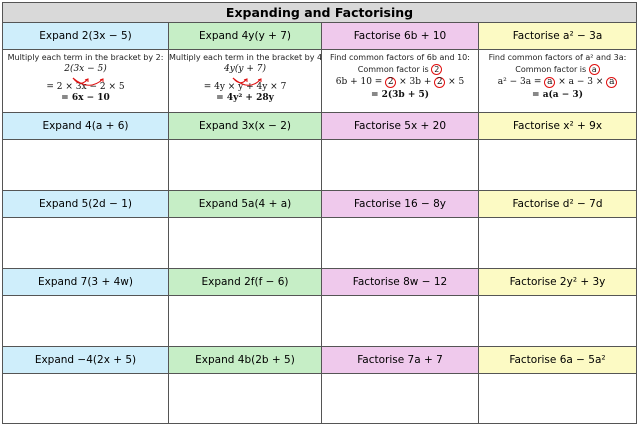  Describe the element at coordinates (359, 82) in the screenshot. I see `example-lhs: 6b + 10 =` at that location.